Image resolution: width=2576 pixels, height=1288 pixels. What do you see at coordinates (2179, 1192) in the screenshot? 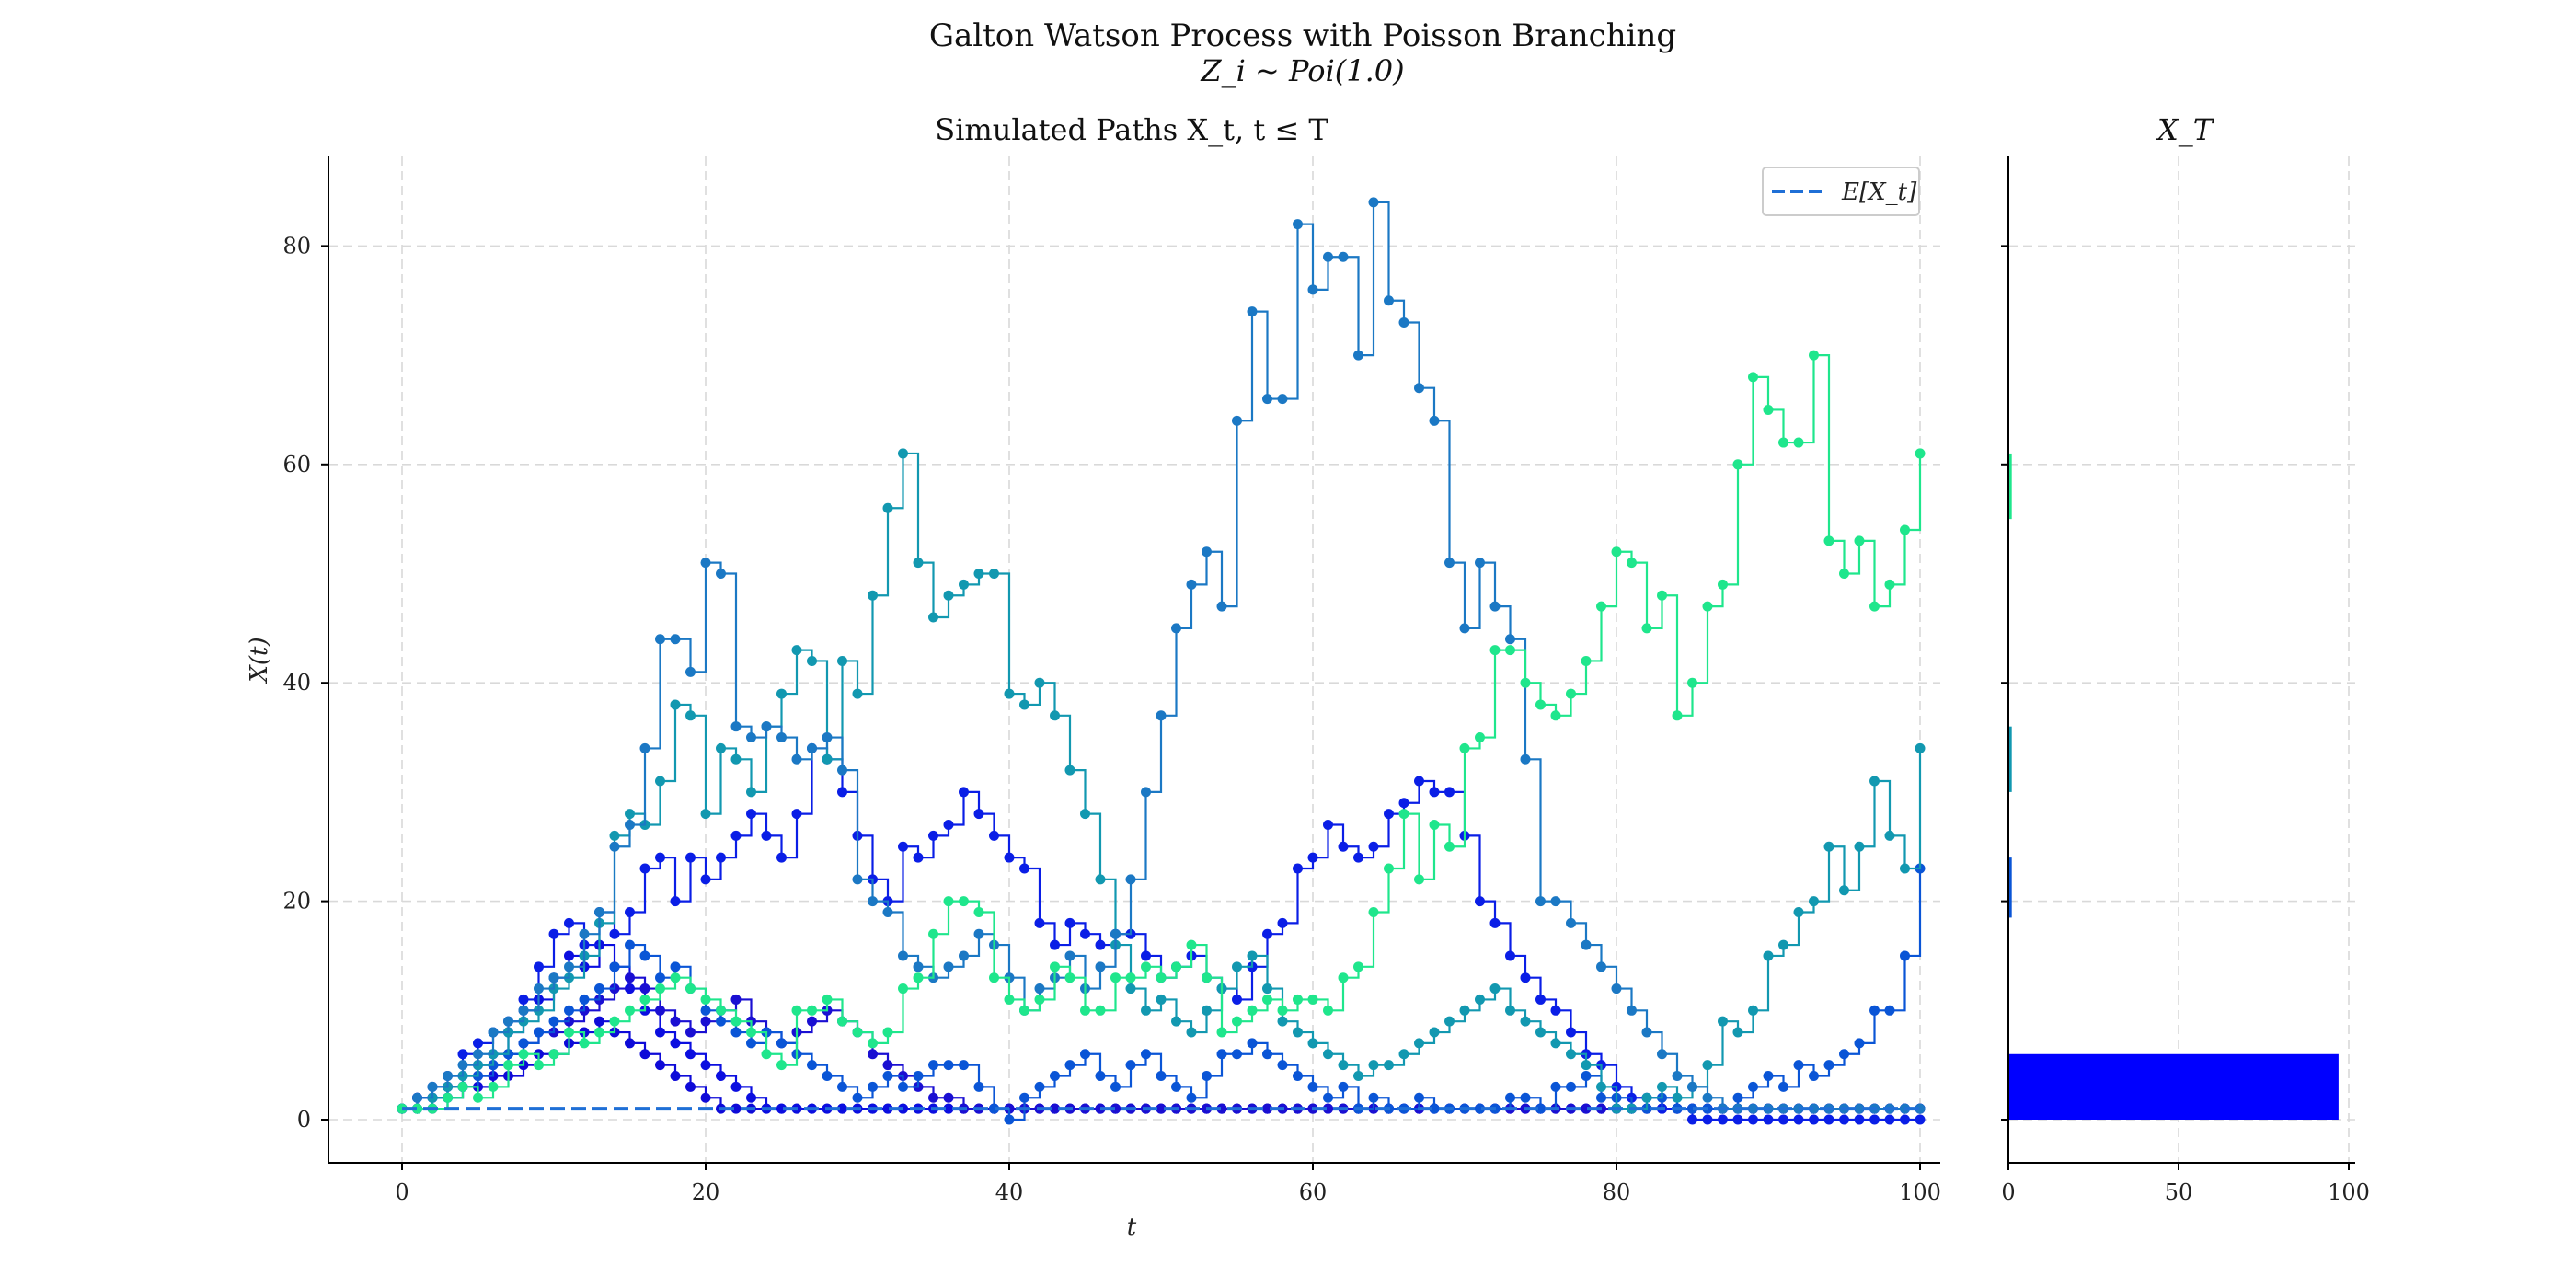
I see `side-x-tick-label: 50` at bounding box center [2179, 1192].